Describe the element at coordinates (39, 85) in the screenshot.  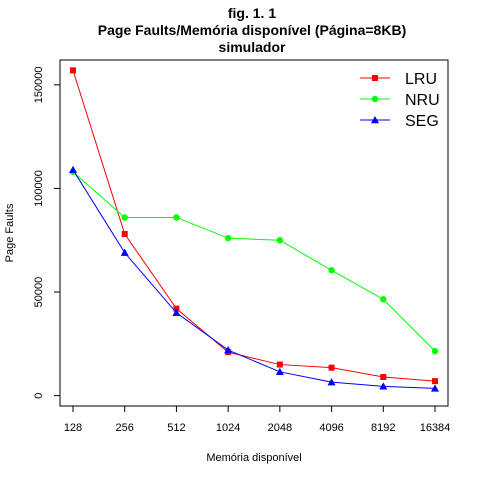
I see `y-tick-label-150000: 150000` at that location.